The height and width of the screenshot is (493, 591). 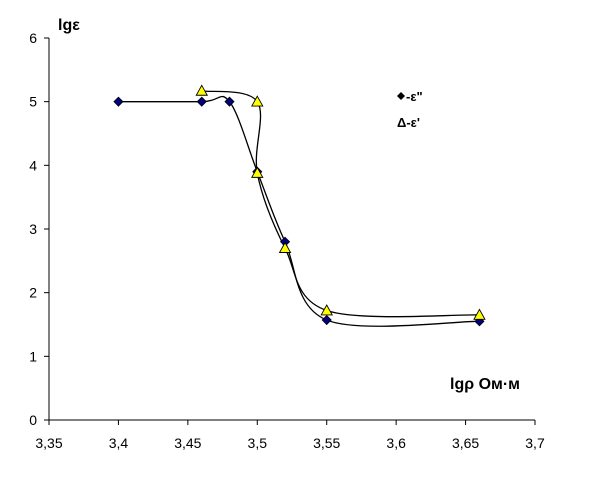 What do you see at coordinates (535, 443) in the screenshot?
I see `x-tick-label: 3,7` at bounding box center [535, 443].